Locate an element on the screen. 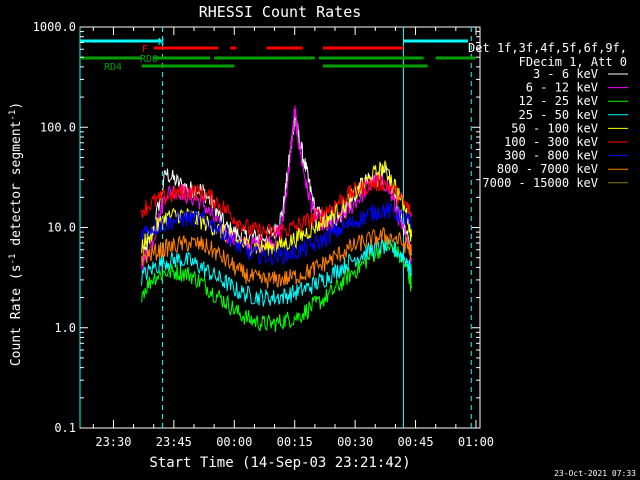 The image size is (640, 480). state-label-rd4: RD4 is located at coordinates (113, 67).